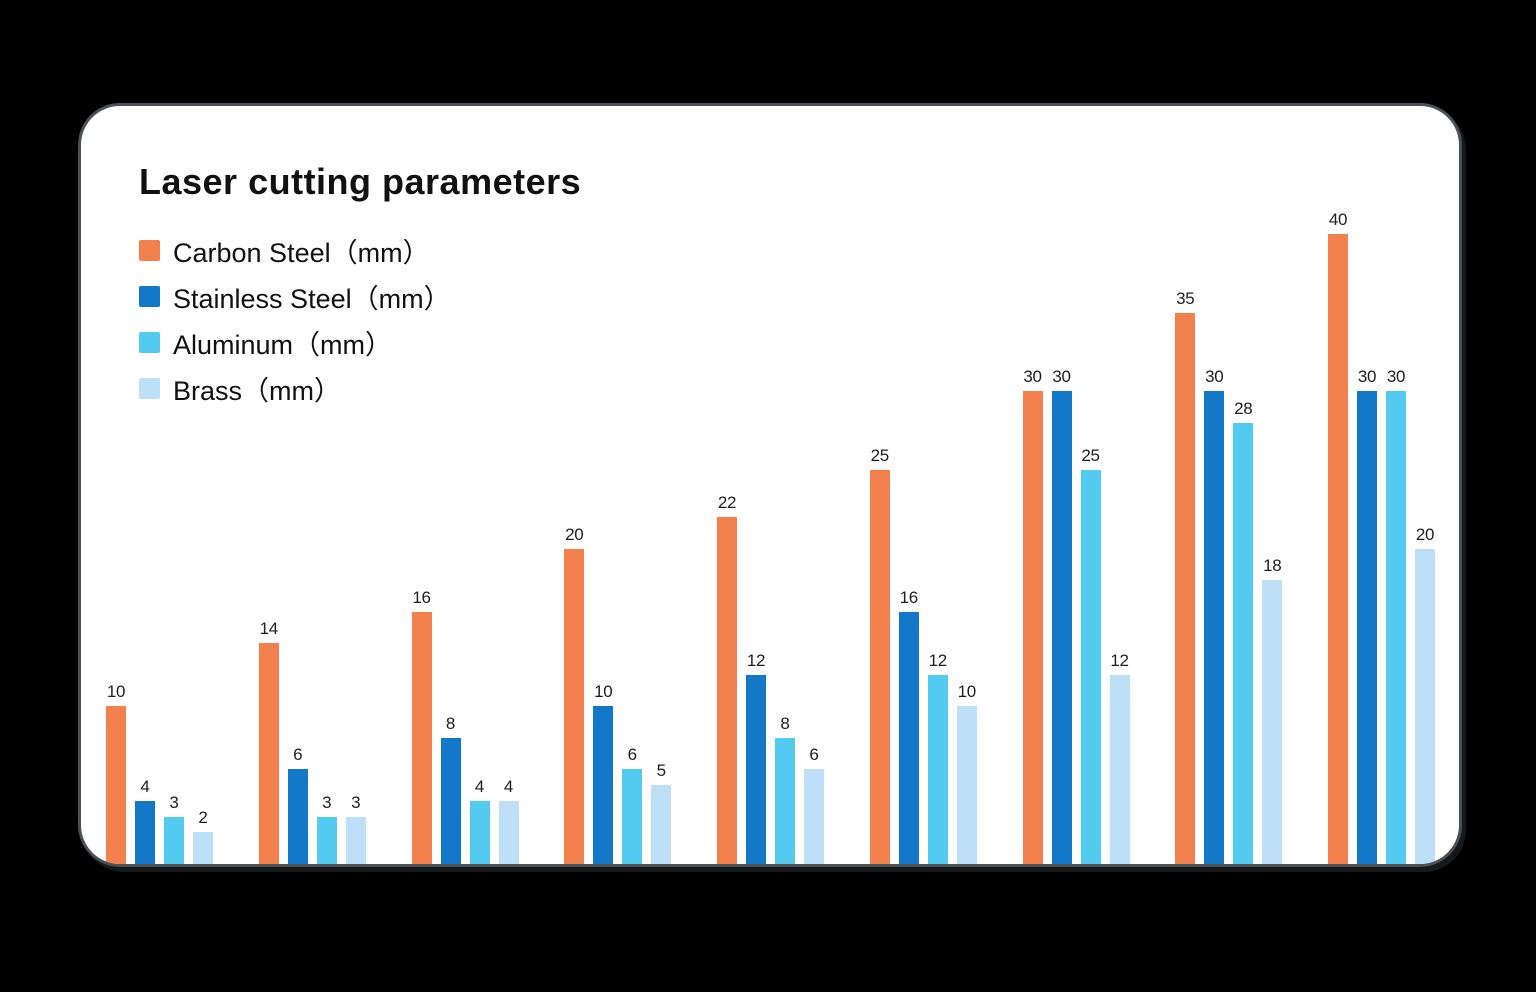  What do you see at coordinates (1338, 219) in the screenshot?
I see `bar-value-label: 40` at bounding box center [1338, 219].